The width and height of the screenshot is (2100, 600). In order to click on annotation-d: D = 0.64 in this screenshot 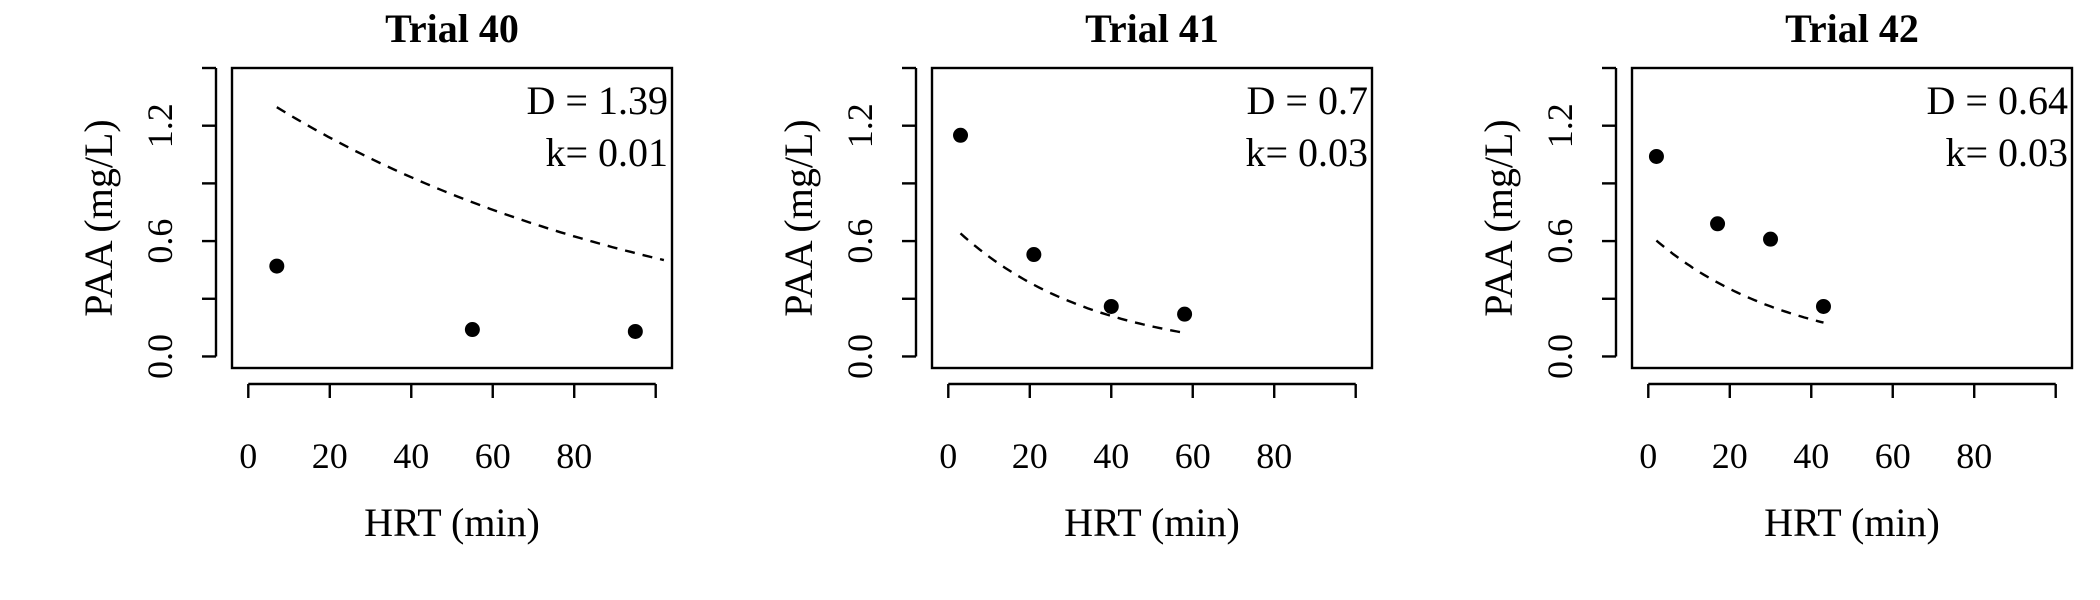, I will do `click(1997, 100)`.